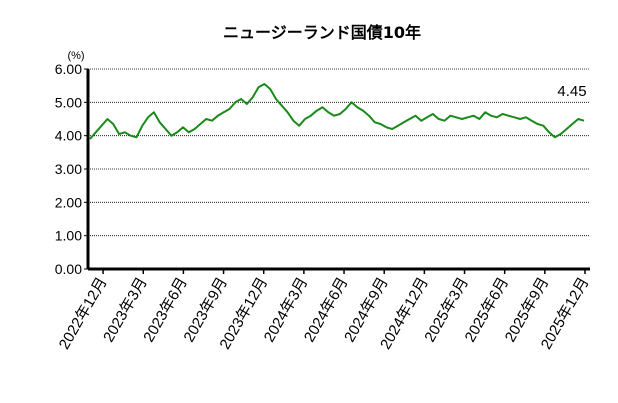 The height and width of the screenshot is (403, 618). I want to click on y-tick-label: 3.00, so click(68, 169).